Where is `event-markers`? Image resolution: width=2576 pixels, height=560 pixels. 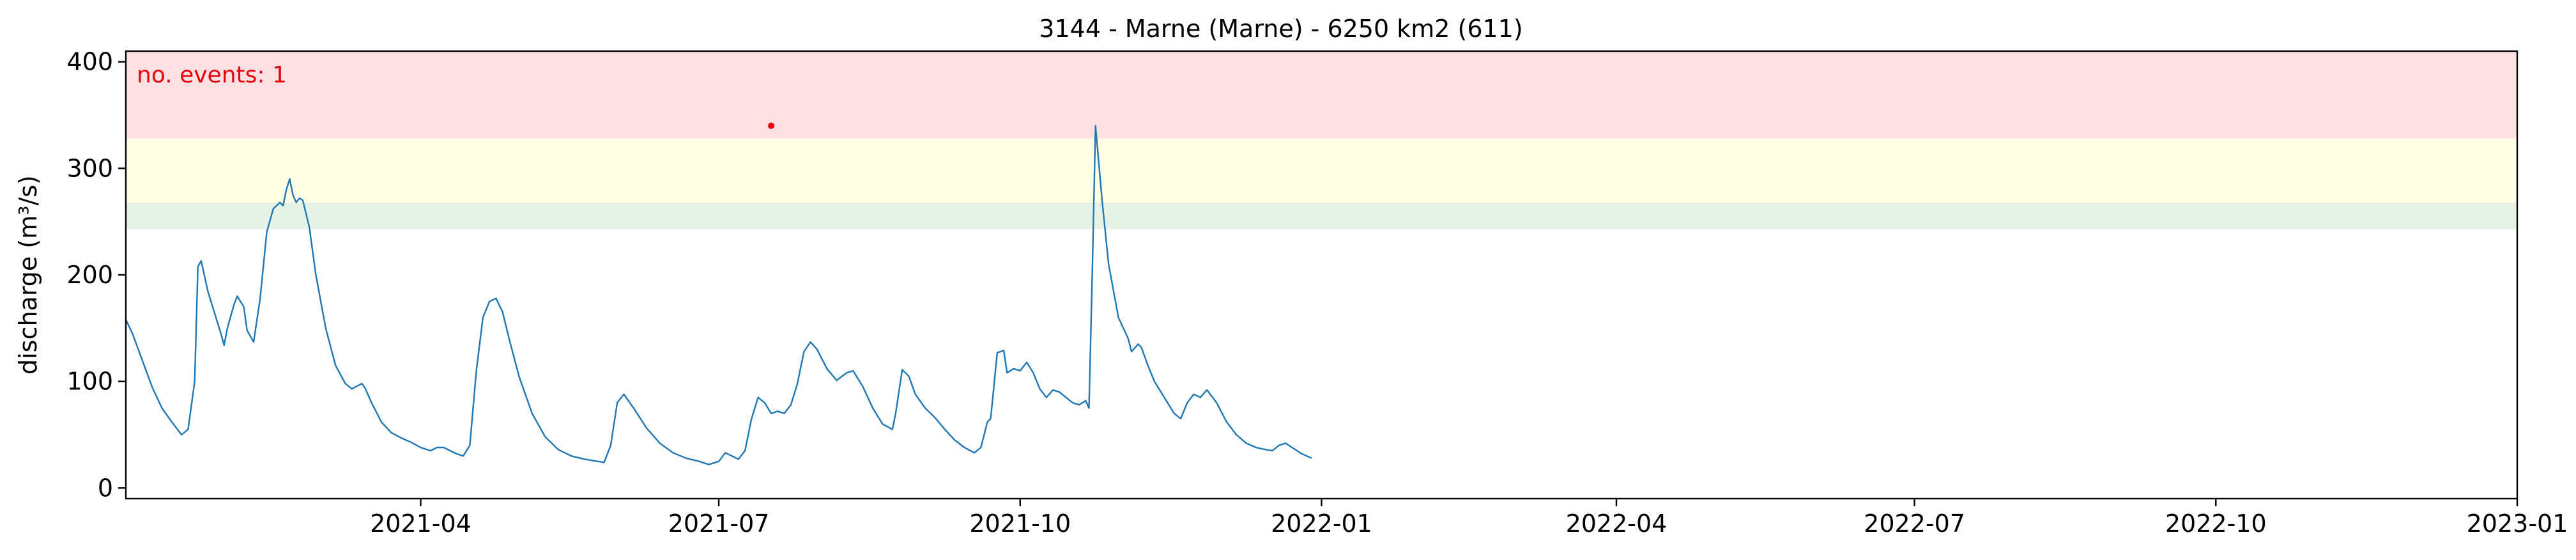
event-markers is located at coordinates (771, 125).